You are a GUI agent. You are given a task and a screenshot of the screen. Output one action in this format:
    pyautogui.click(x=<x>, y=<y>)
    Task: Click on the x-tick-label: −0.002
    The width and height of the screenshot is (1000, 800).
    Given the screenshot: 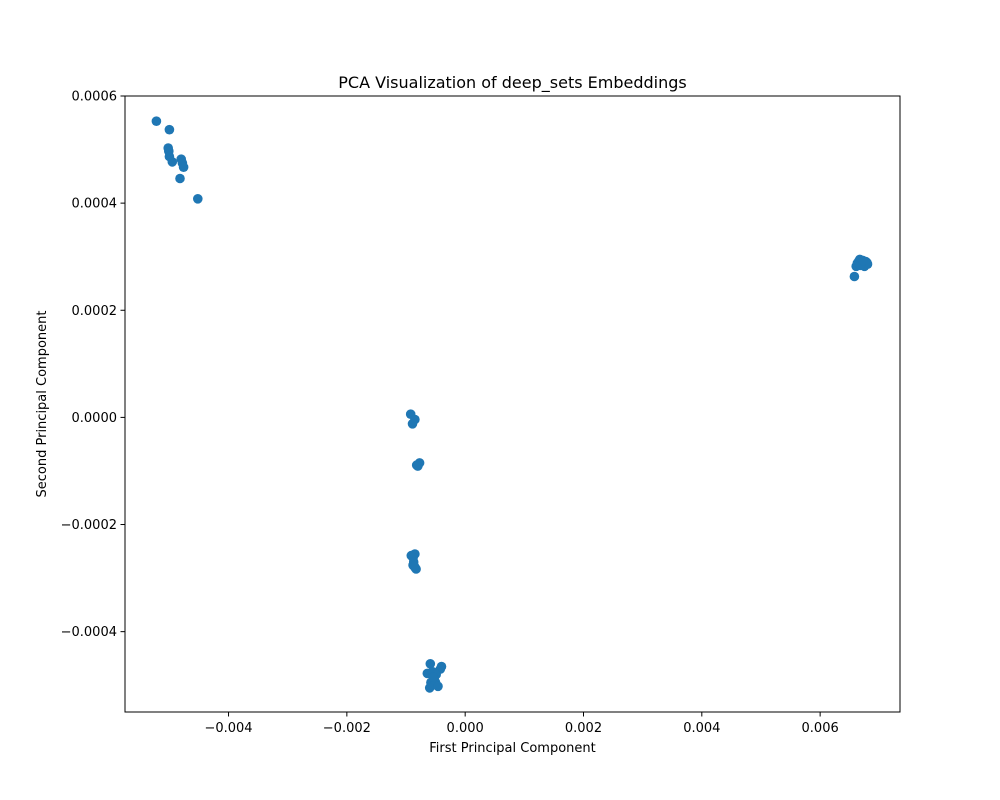 What is the action you would take?
    pyautogui.click(x=347, y=728)
    